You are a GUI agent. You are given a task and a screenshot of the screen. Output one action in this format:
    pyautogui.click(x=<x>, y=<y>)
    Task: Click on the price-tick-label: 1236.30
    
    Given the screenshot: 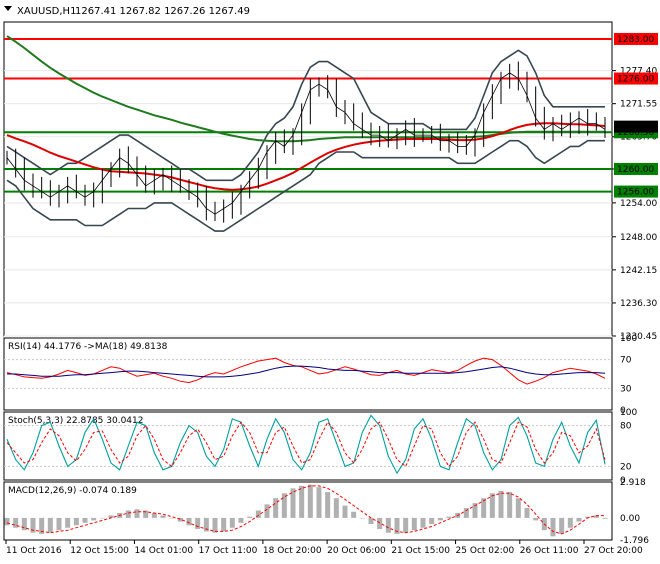 What is the action you would take?
    pyautogui.click(x=638, y=304)
    